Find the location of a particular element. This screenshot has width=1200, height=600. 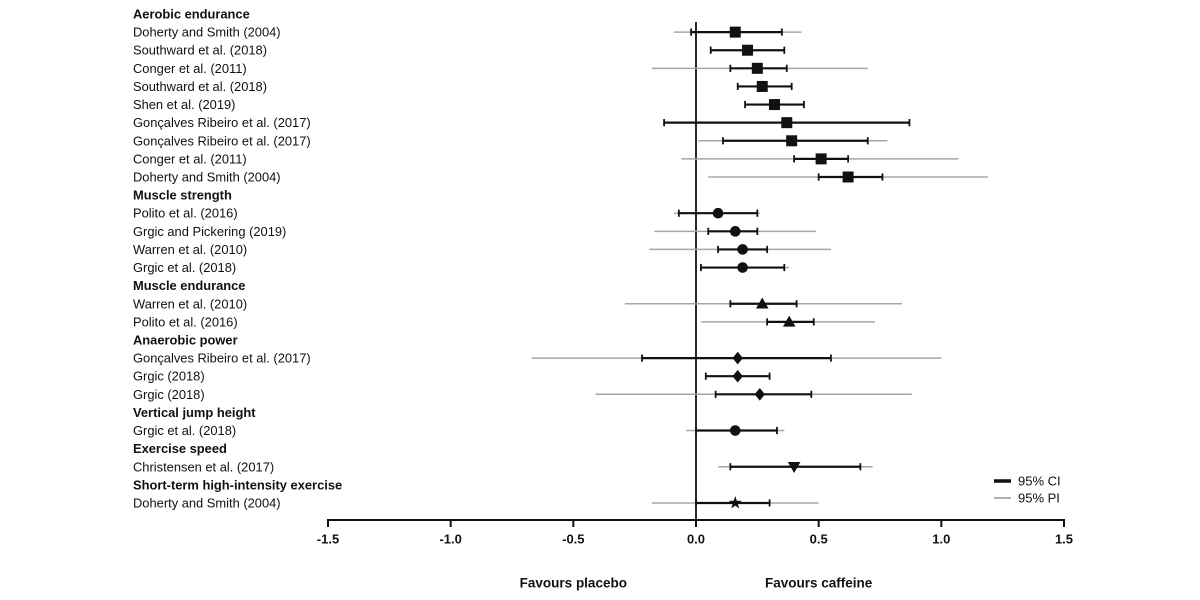

axis-tick-label: -1.0 is located at coordinates (450, 539).